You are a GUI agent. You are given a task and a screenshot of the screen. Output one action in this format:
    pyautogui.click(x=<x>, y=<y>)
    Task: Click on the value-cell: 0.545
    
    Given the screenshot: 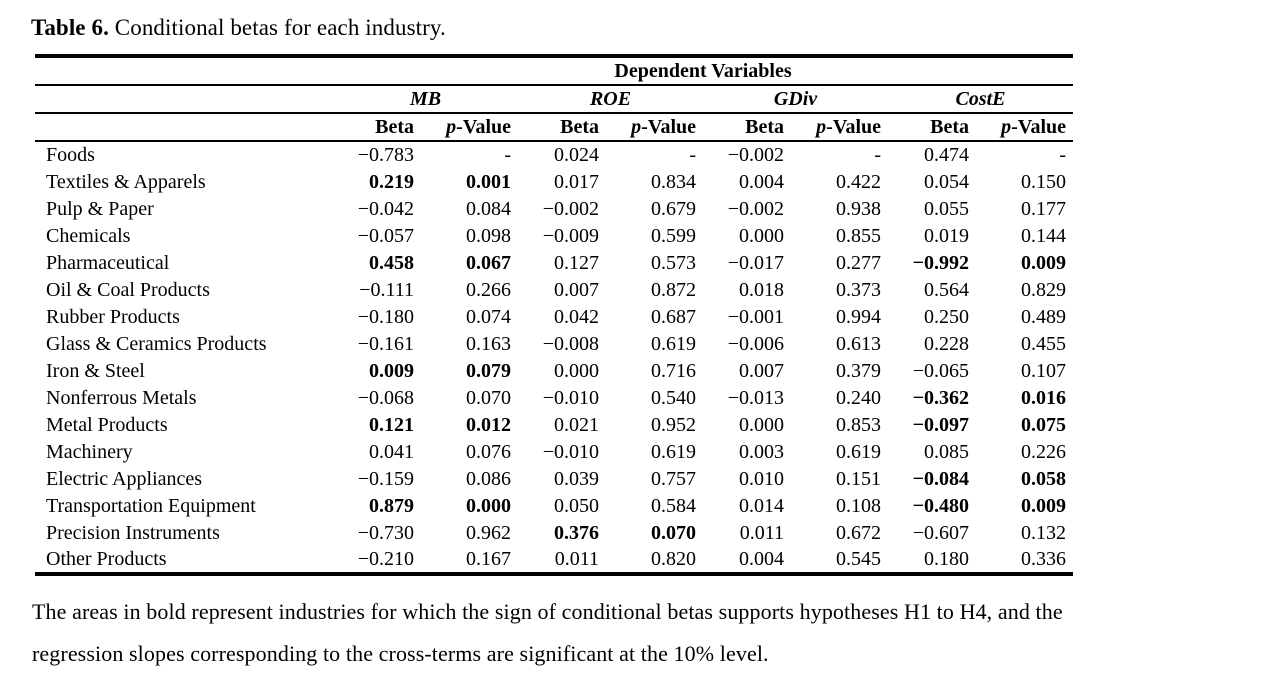 What is the action you would take?
    pyautogui.click(x=839, y=561)
    